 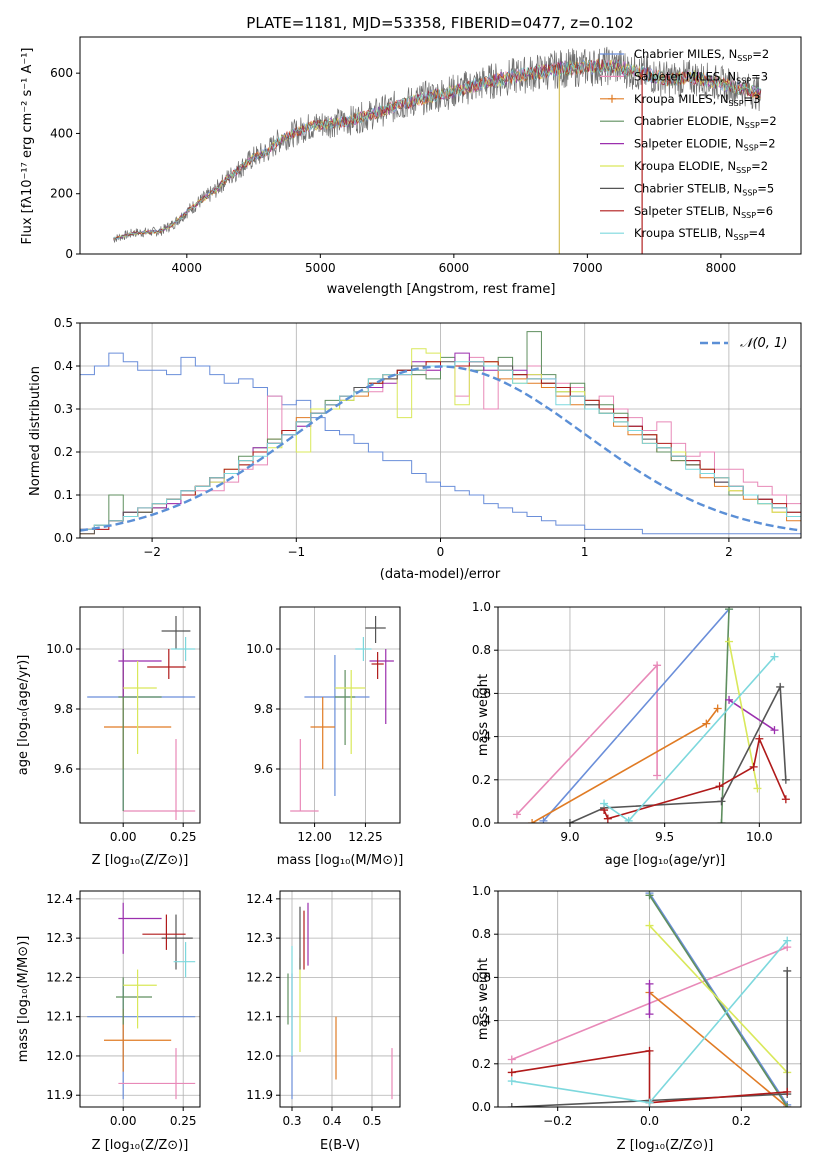 What do you see at coordinates (63, 538) in the screenshot?
I see `residual-y-tick-label: 0.0` at bounding box center [63, 538].